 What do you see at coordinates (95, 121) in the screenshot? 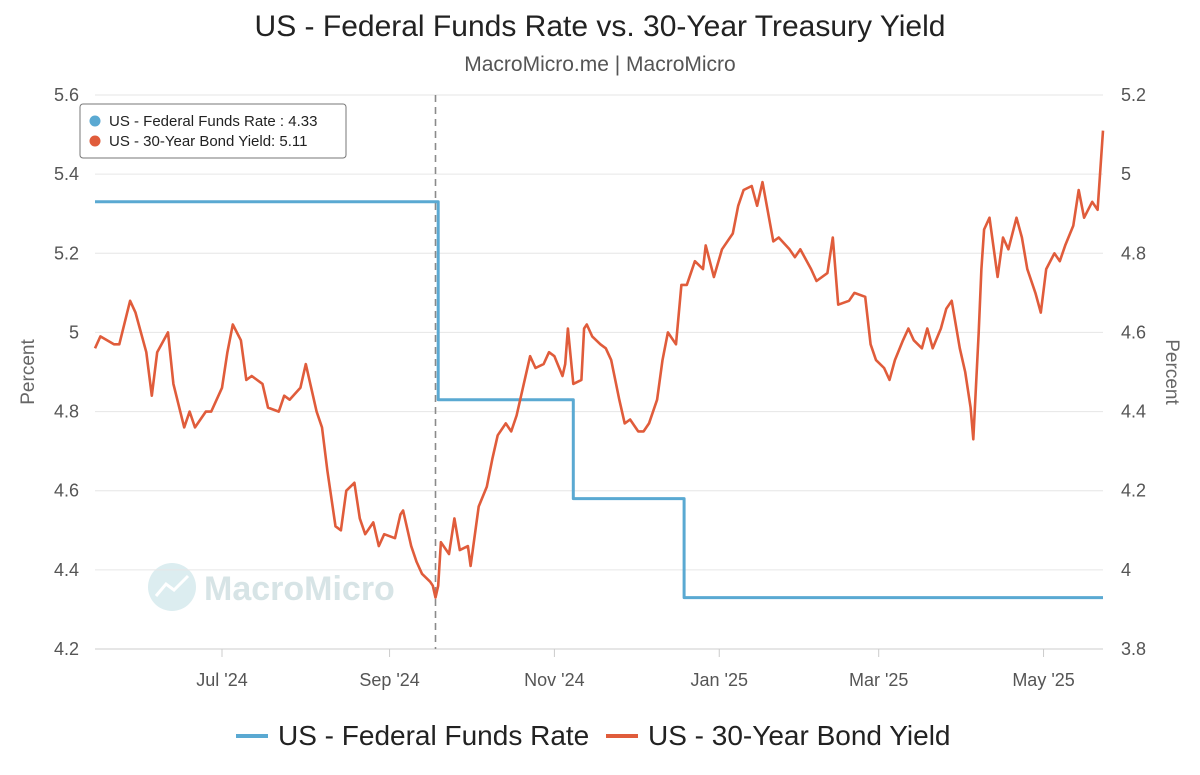
I see `tooltip-swatch-fed-funds` at bounding box center [95, 121].